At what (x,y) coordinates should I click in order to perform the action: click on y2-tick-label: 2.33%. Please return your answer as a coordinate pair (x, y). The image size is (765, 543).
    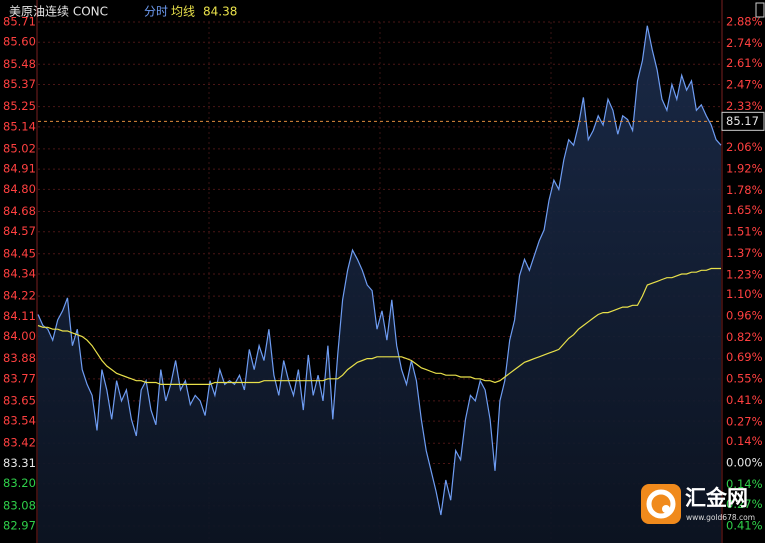
    Looking at the image, I should click on (744, 106).